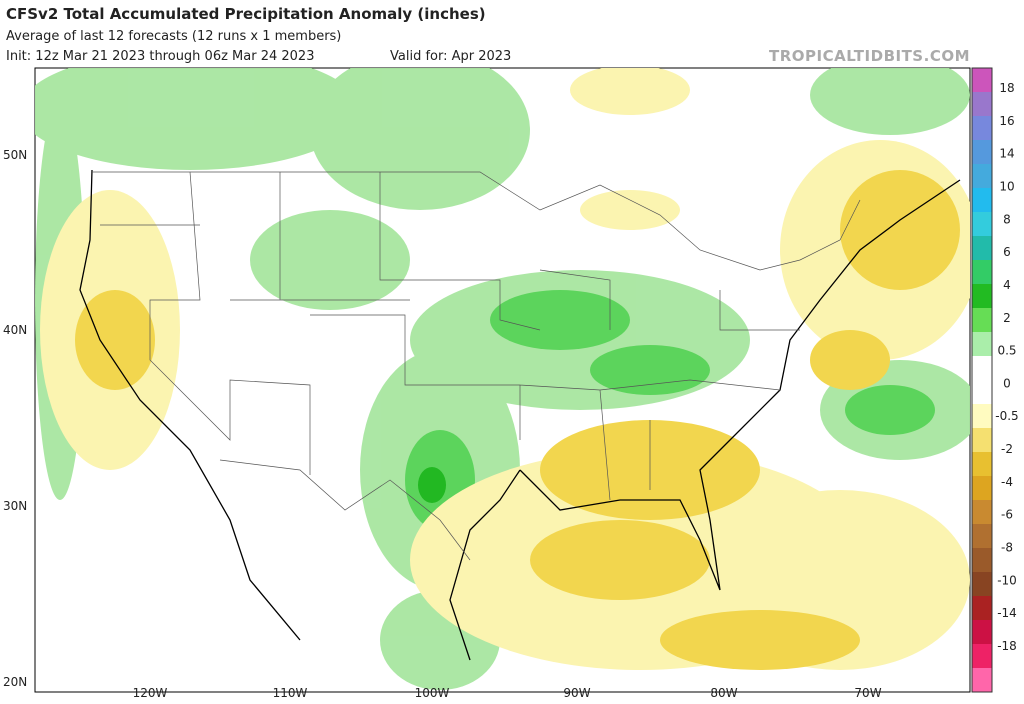 This screenshot has width=1024, height=704. Describe the element at coordinates (1007, 219) in the screenshot. I see `colorbar-label: 8` at that location.